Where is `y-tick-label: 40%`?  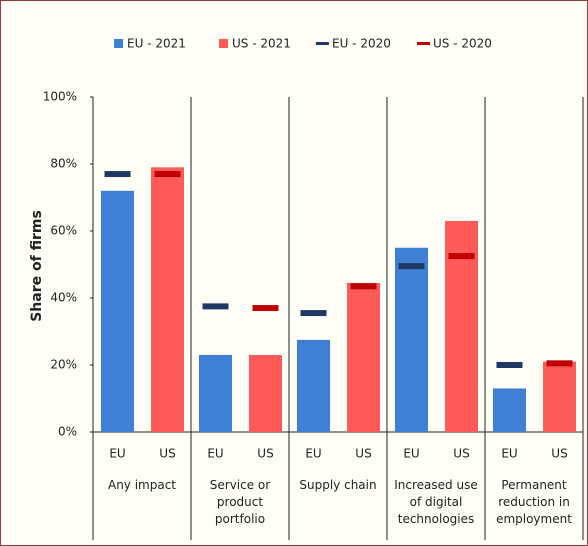
y-tick-label: 40% is located at coordinates (63, 298).